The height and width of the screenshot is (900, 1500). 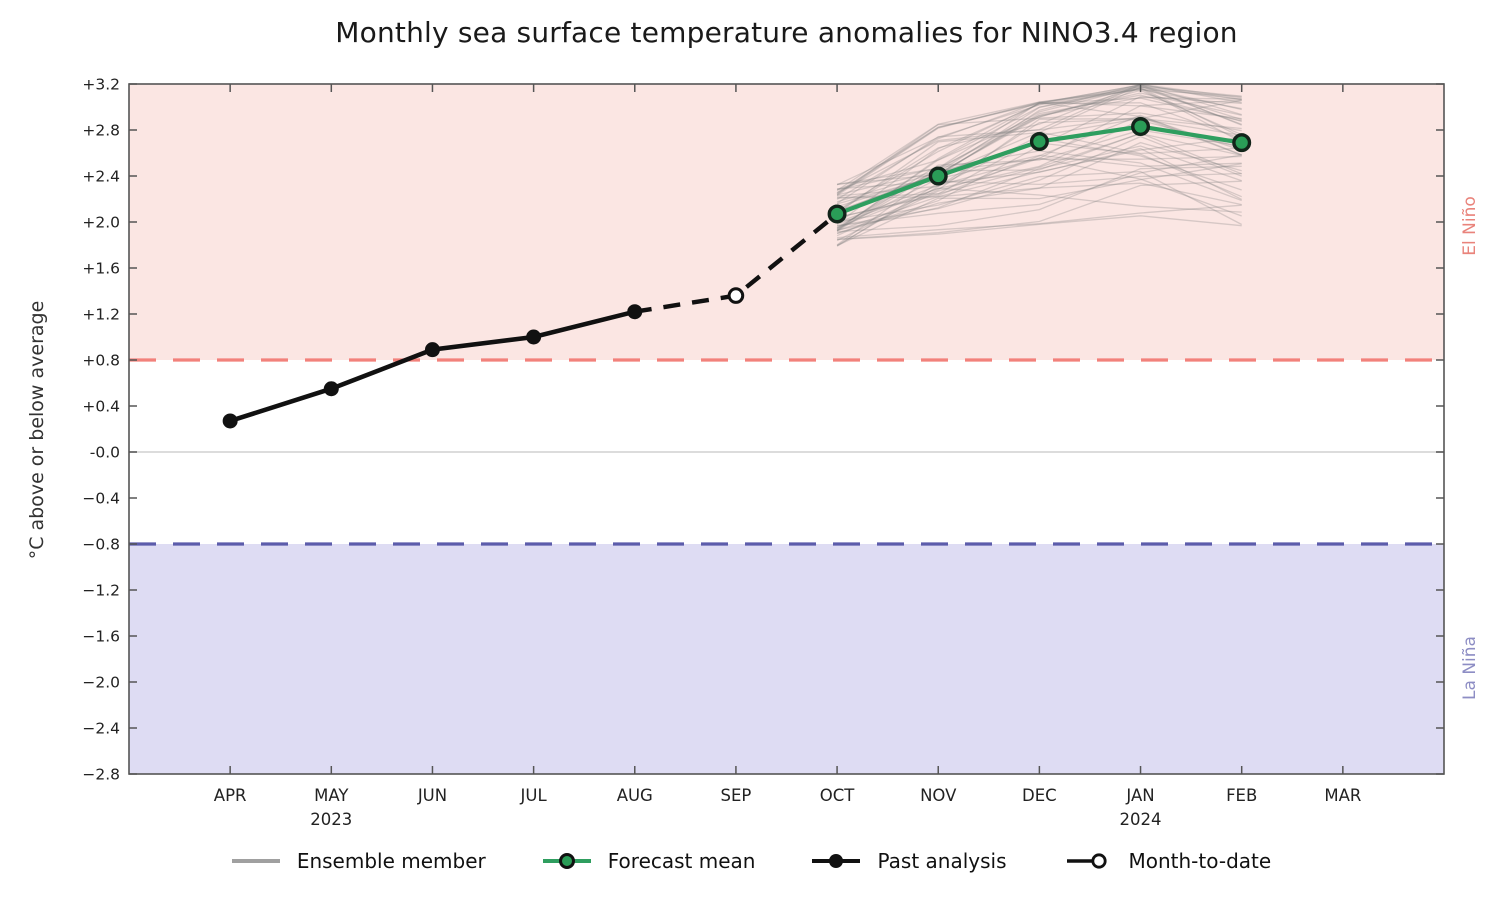 I want to click on y-tick-label: −2.8, so click(x=101, y=775).